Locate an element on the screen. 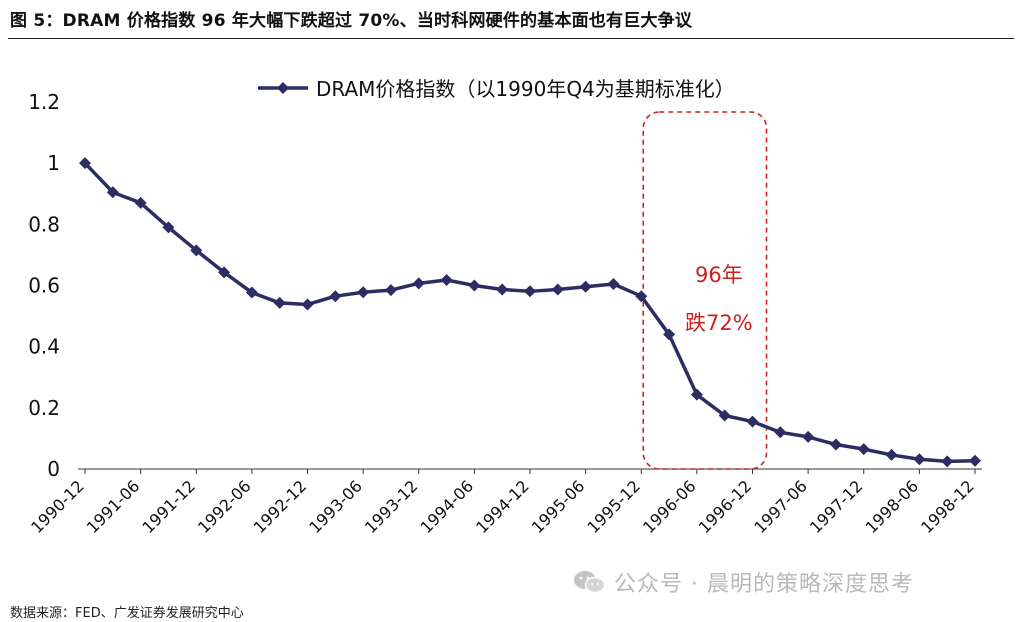 The width and height of the screenshot is (1024, 622). x-tick-label: 1994-12 is located at coordinates (502, 506).